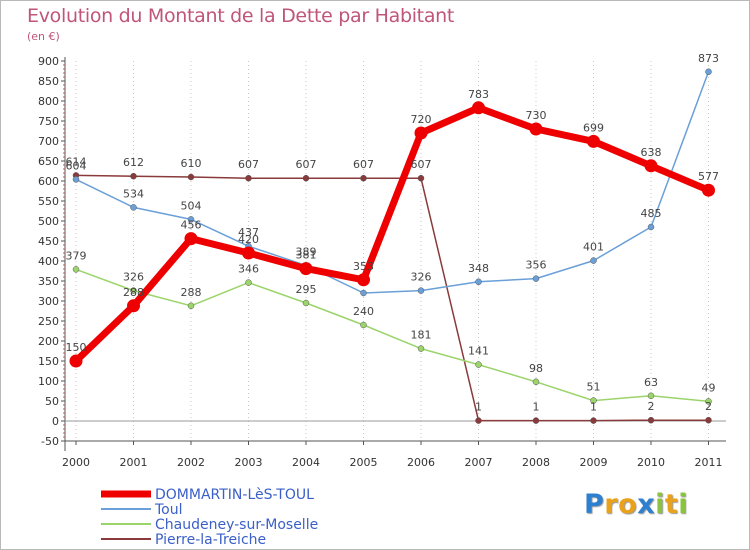 The width and height of the screenshot is (750, 550). I want to click on data-label: 699, so click(593, 127).